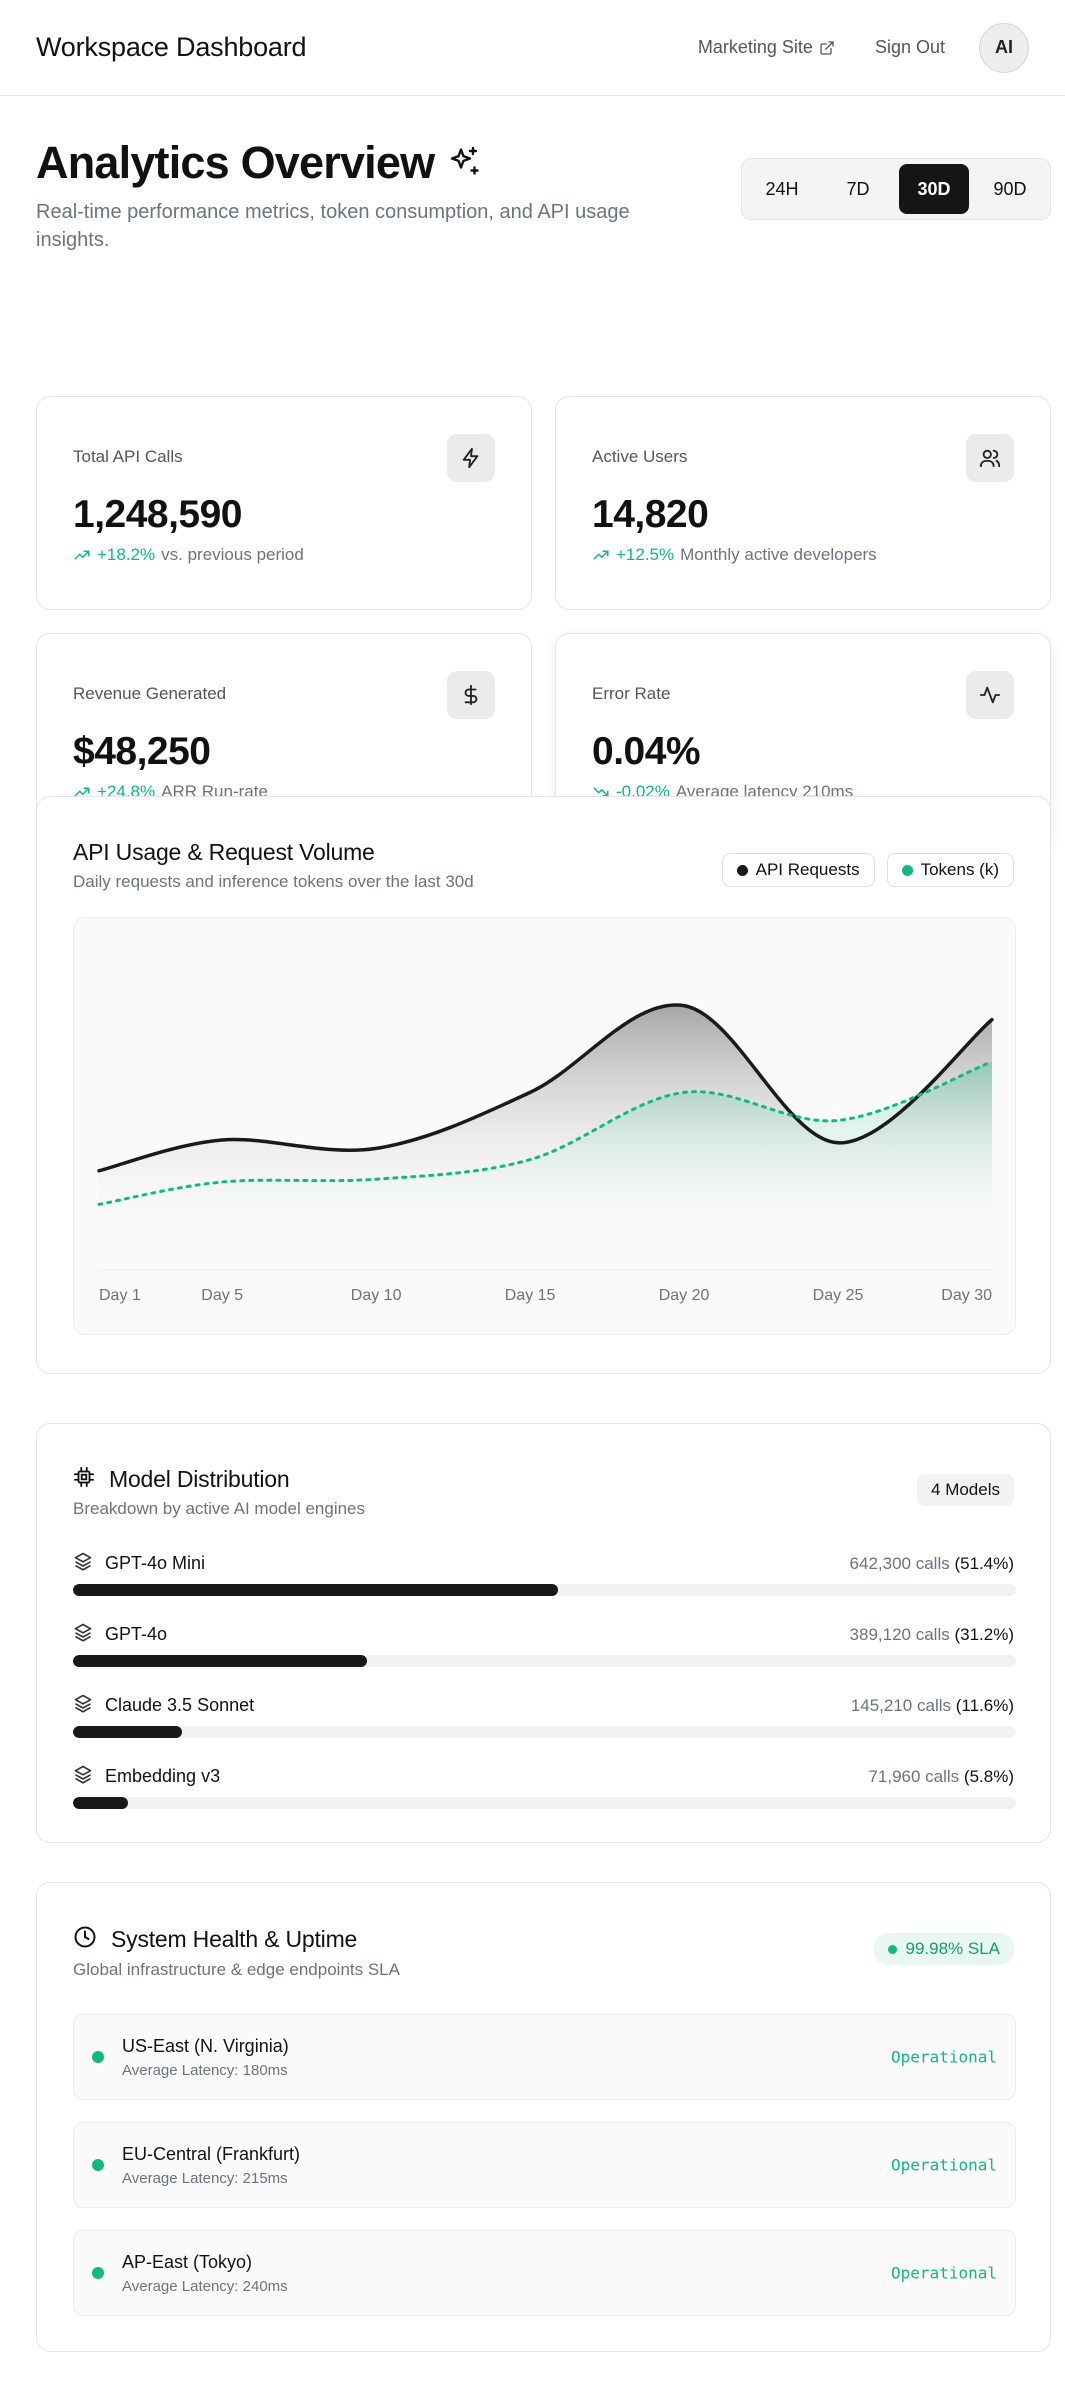 The height and width of the screenshot is (2388, 1065). Describe the element at coordinates (631, 693) in the screenshot. I see `kpi-label: Error Rate` at that location.